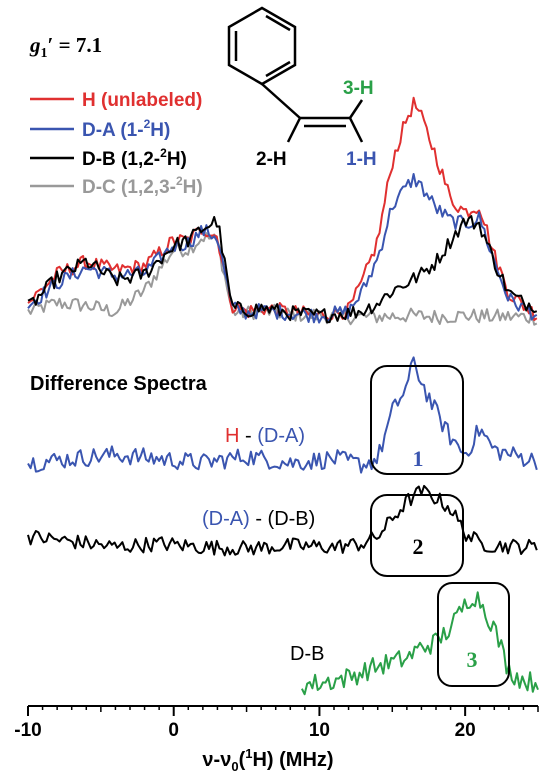  What do you see at coordinates (418, 546) in the screenshot?
I see `region-box-2-label: 2` at bounding box center [418, 546].